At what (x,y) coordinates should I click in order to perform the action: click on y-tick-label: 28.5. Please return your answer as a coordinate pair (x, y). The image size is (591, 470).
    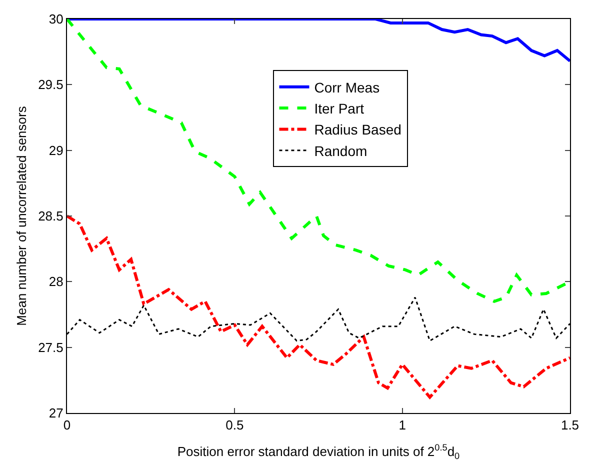
    Looking at the image, I should click on (51, 216).